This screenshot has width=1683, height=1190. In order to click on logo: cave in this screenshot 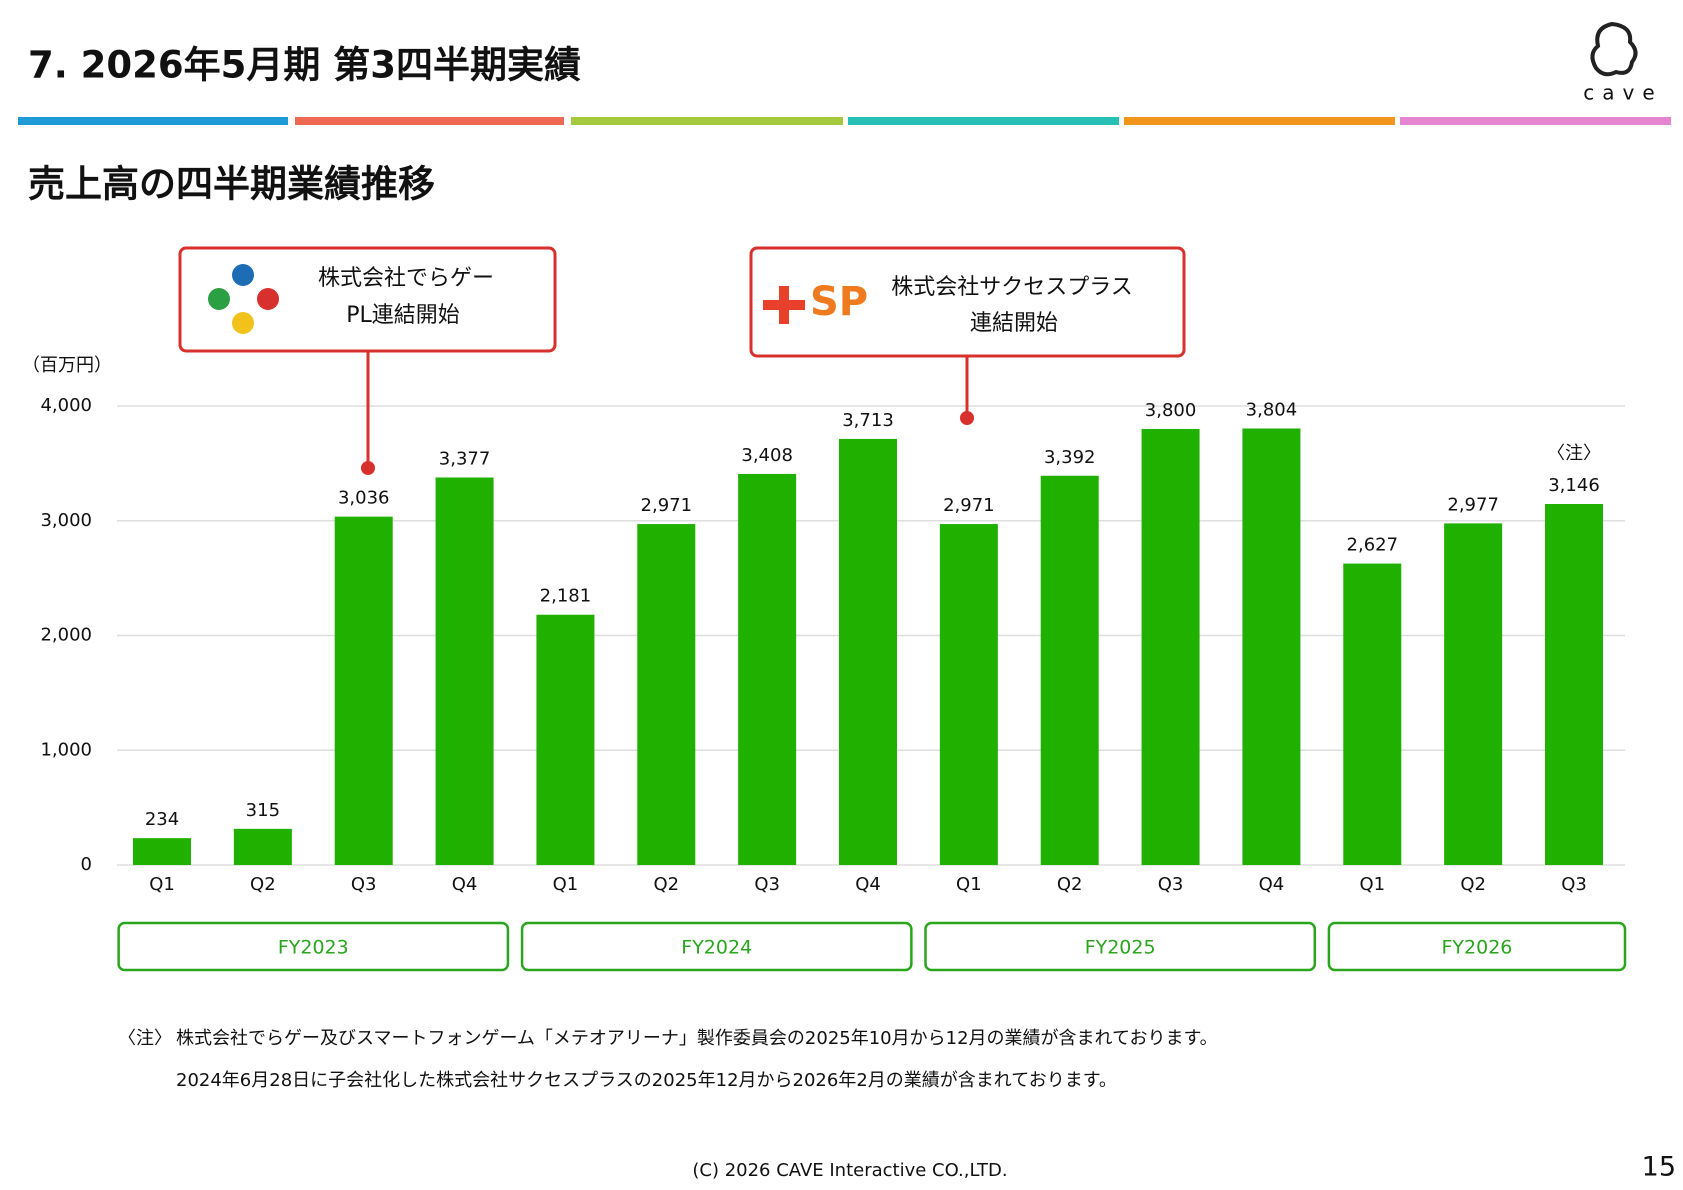, I will do `click(1622, 63)`.